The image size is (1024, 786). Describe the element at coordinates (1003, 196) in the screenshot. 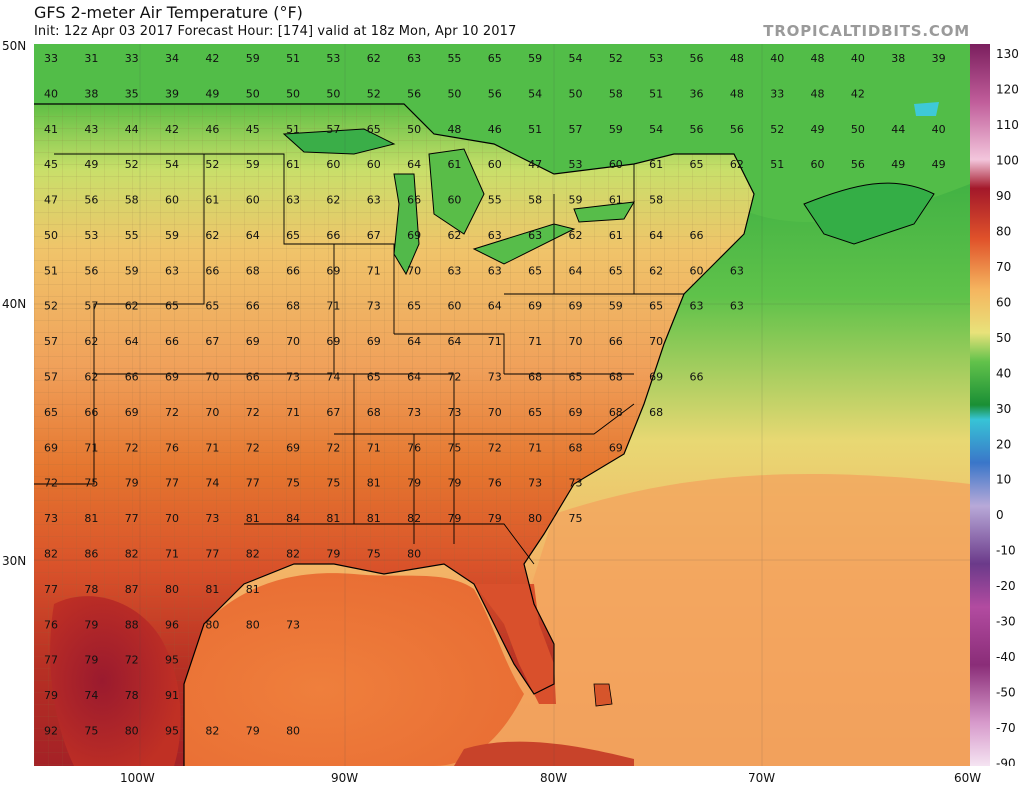

I see `colorbar-tick-label: 90` at that location.